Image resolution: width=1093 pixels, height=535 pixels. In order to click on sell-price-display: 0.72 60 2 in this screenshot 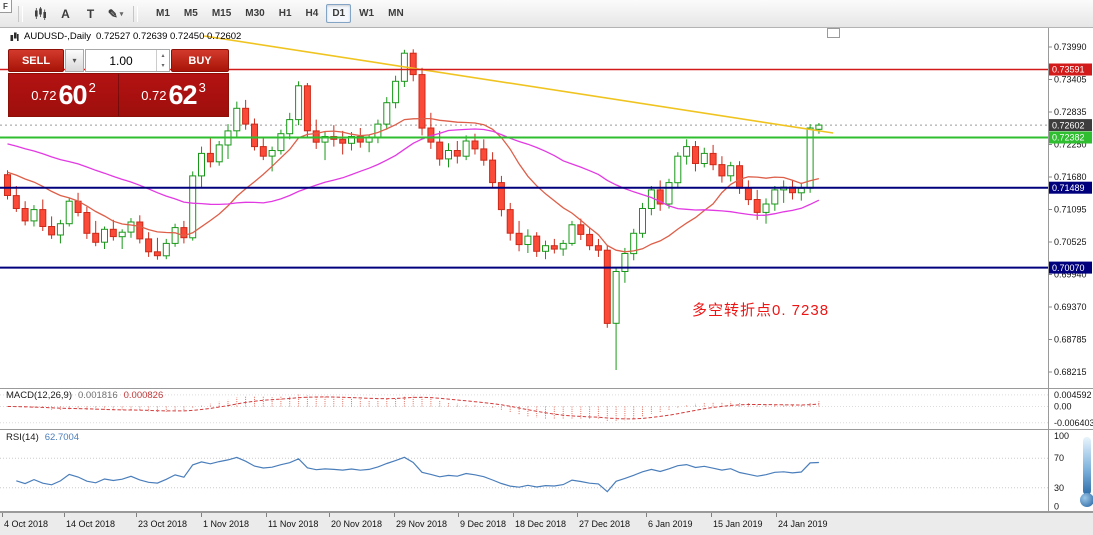, I will do `click(64, 95)`.